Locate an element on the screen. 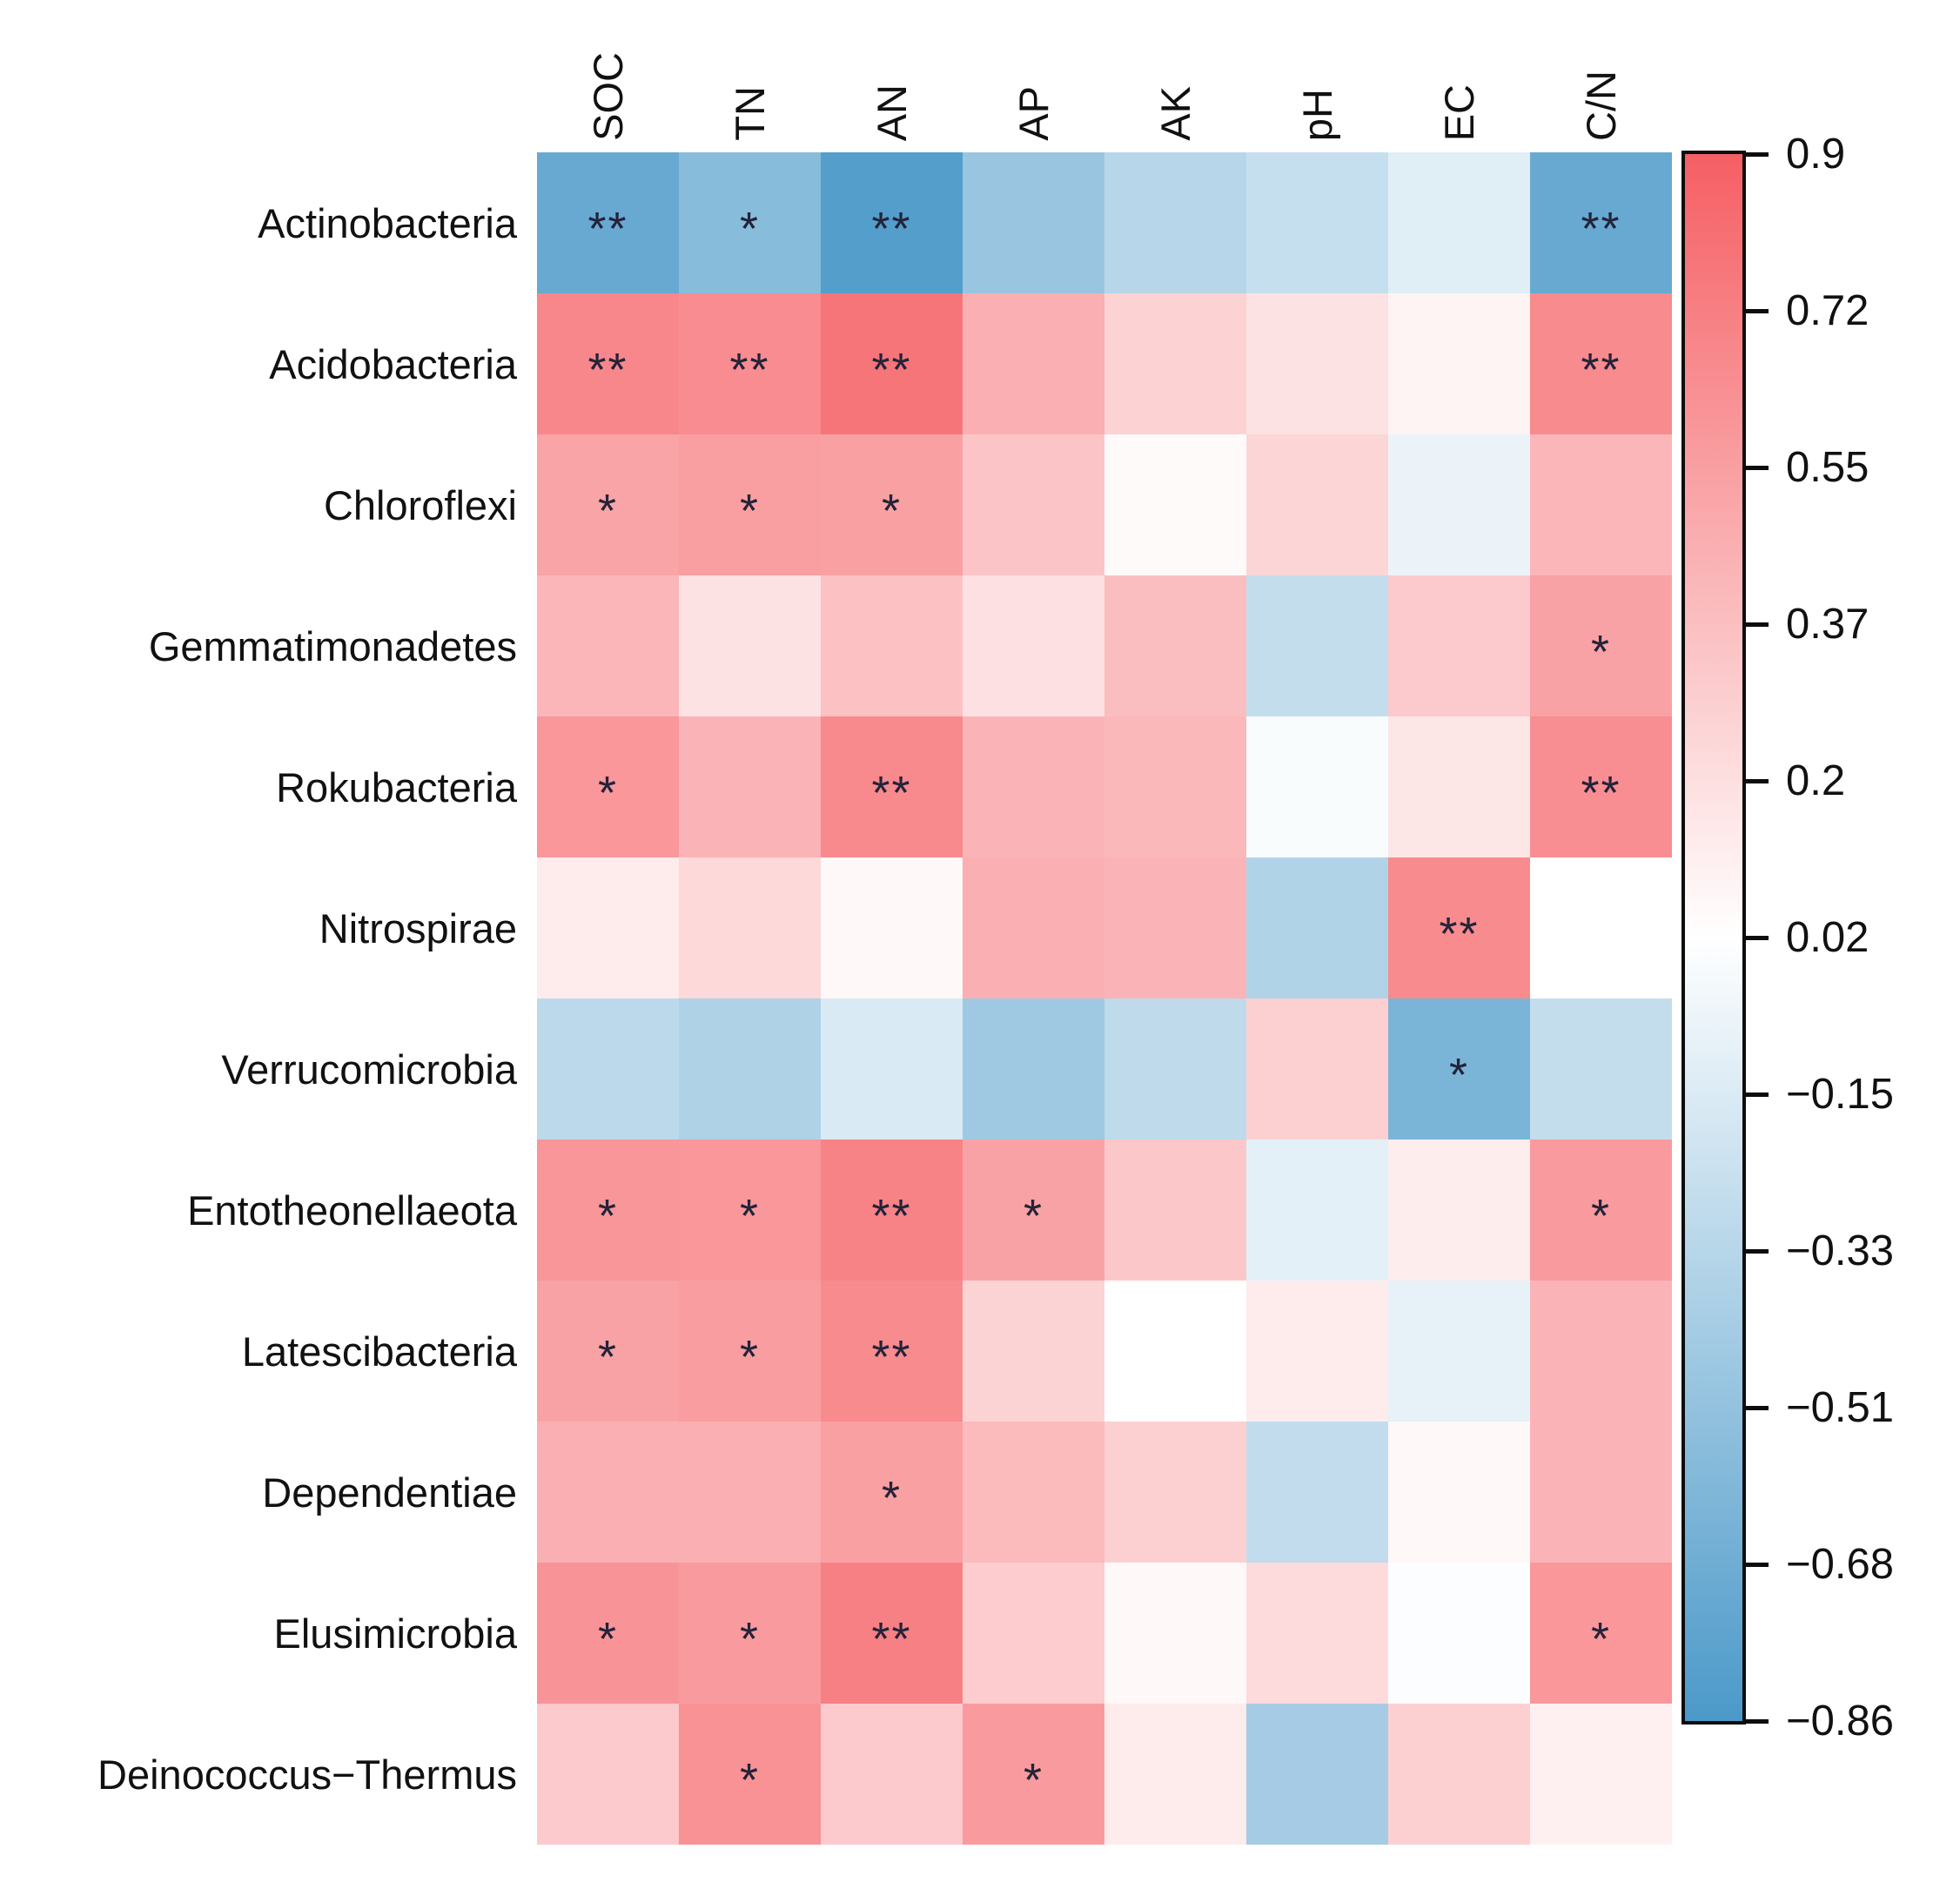 This screenshot has width=1960, height=1896. row-label: Elusimicrobia is located at coordinates (395, 1633).